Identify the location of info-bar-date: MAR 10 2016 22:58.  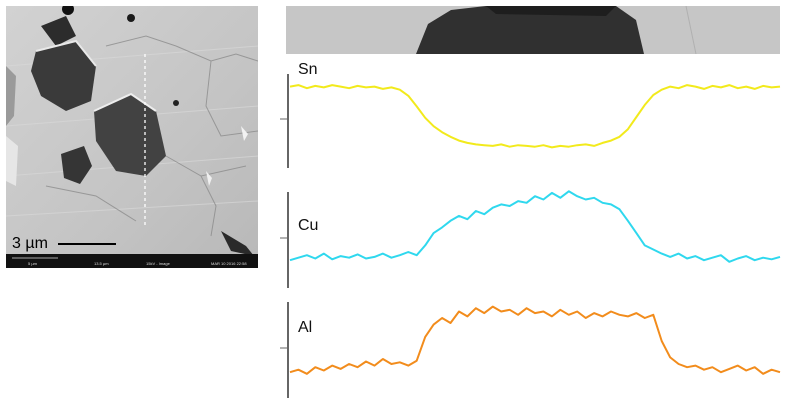
(229, 263).